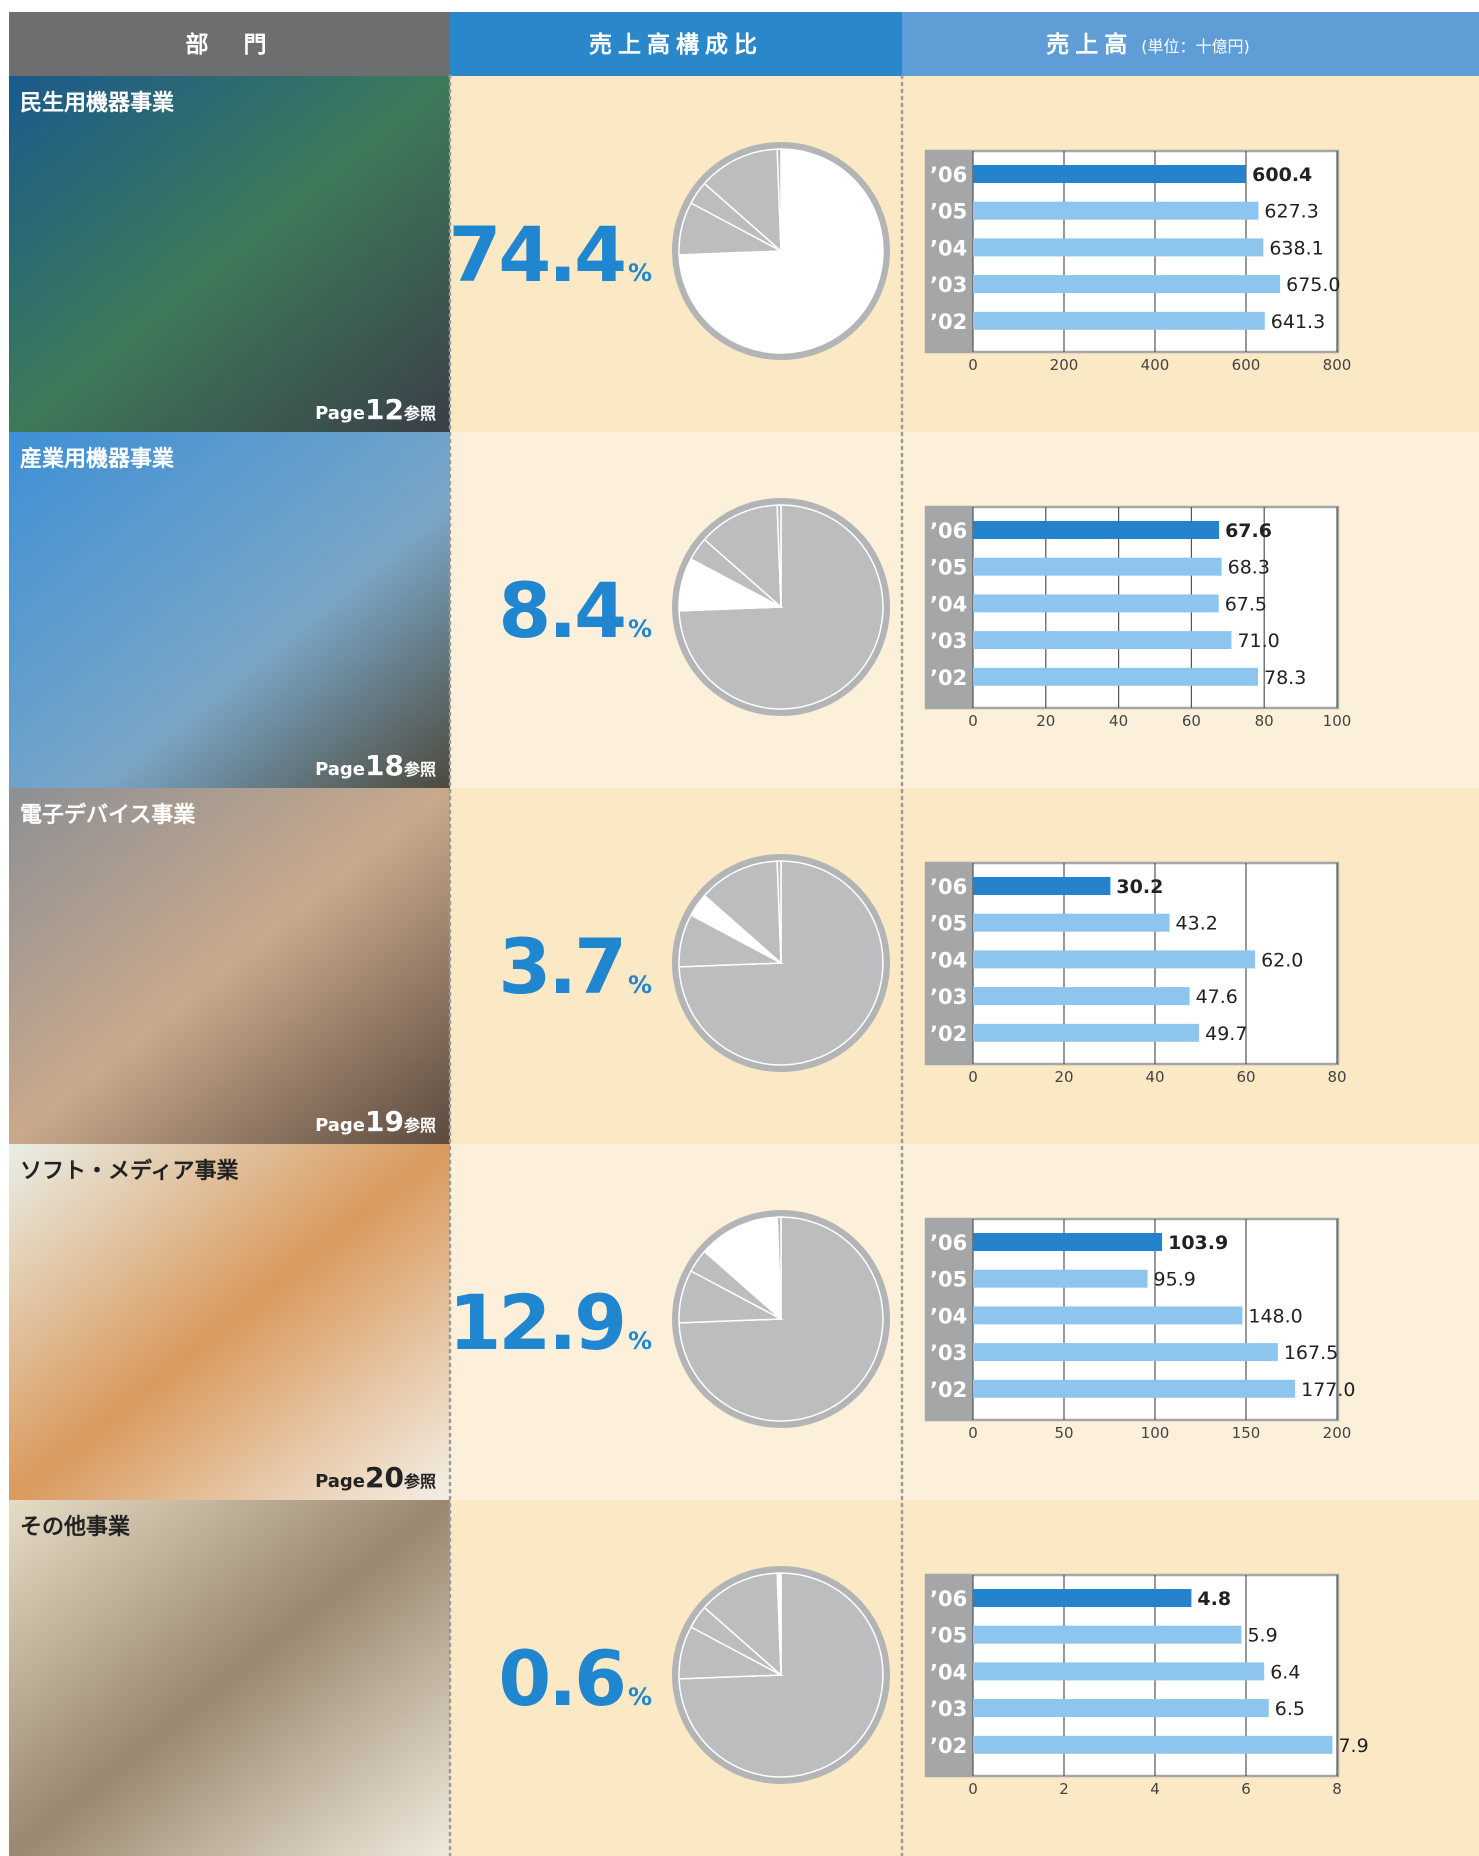 This screenshot has height=1856, width=1479. What do you see at coordinates (1198, 1243) in the screenshot?
I see `value-label: 103.9` at bounding box center [1198, 1243].